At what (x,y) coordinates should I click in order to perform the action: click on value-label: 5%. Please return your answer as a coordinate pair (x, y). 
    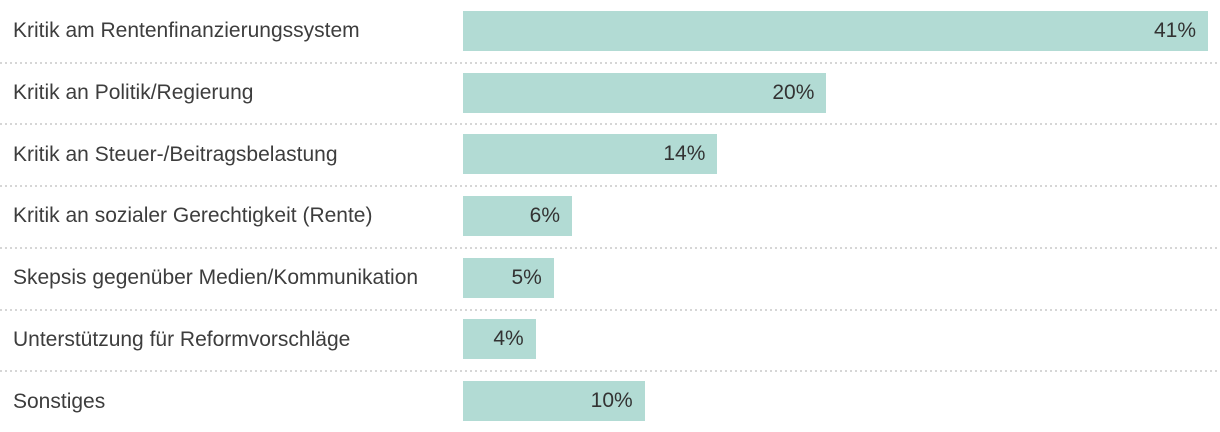
    Looking at the image, I should click on (526, 277).